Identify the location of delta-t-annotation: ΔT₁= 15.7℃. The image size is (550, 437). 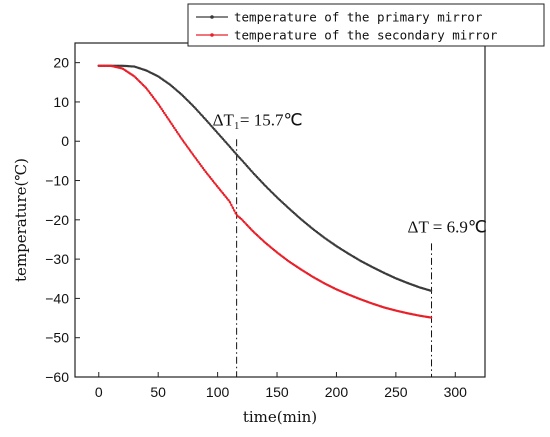
(258, 120).